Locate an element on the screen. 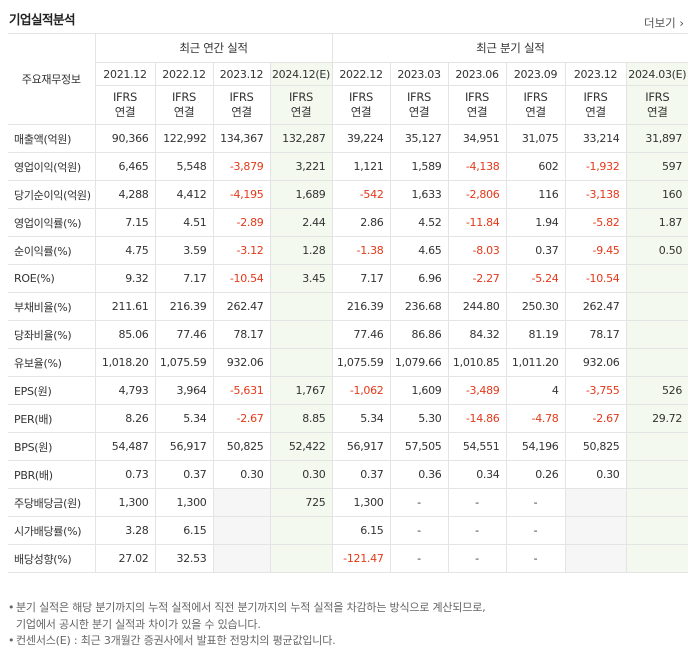  cell: -1,062 is located at coordinates (361, 390).